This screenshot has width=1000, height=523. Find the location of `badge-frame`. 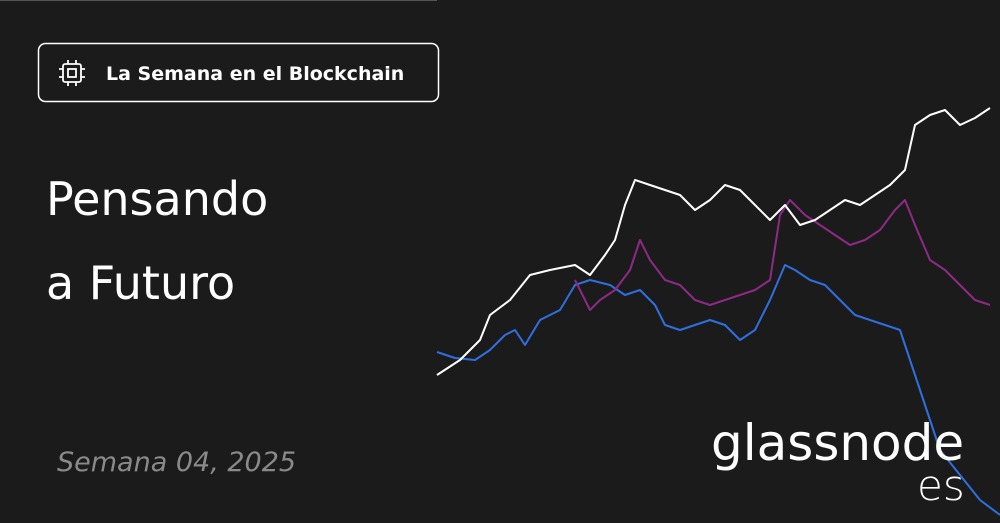

badge-frame is located at coordinates (238, 72).